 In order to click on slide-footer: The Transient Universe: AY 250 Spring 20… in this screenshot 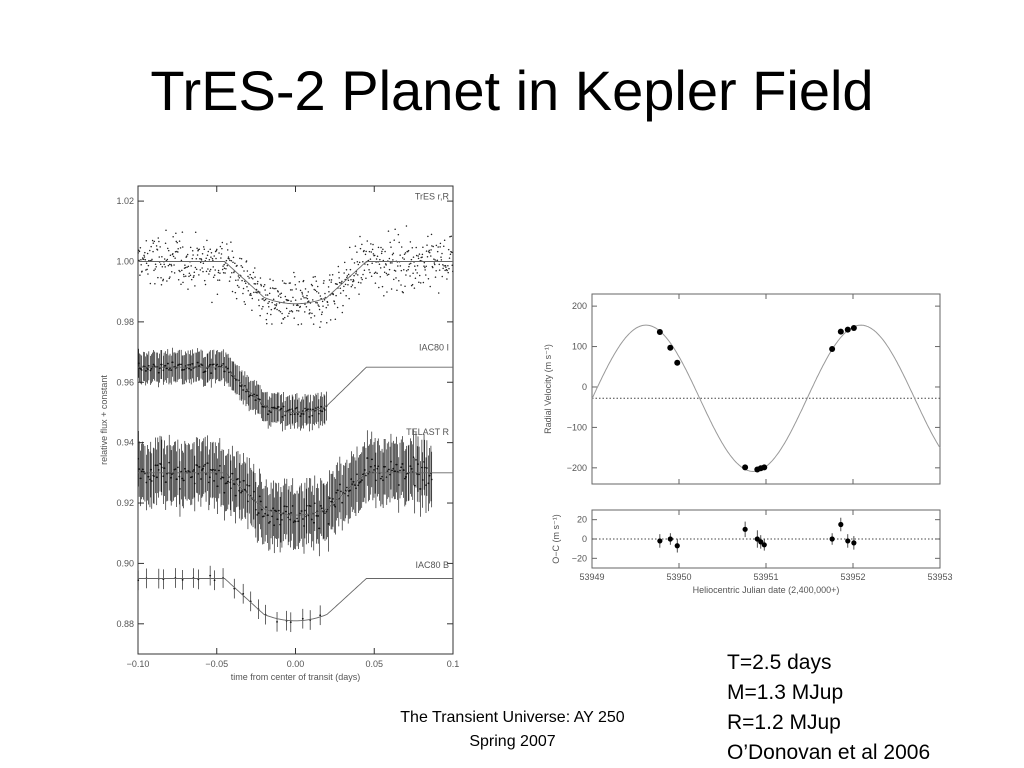, I will do `click(512, 730)`.